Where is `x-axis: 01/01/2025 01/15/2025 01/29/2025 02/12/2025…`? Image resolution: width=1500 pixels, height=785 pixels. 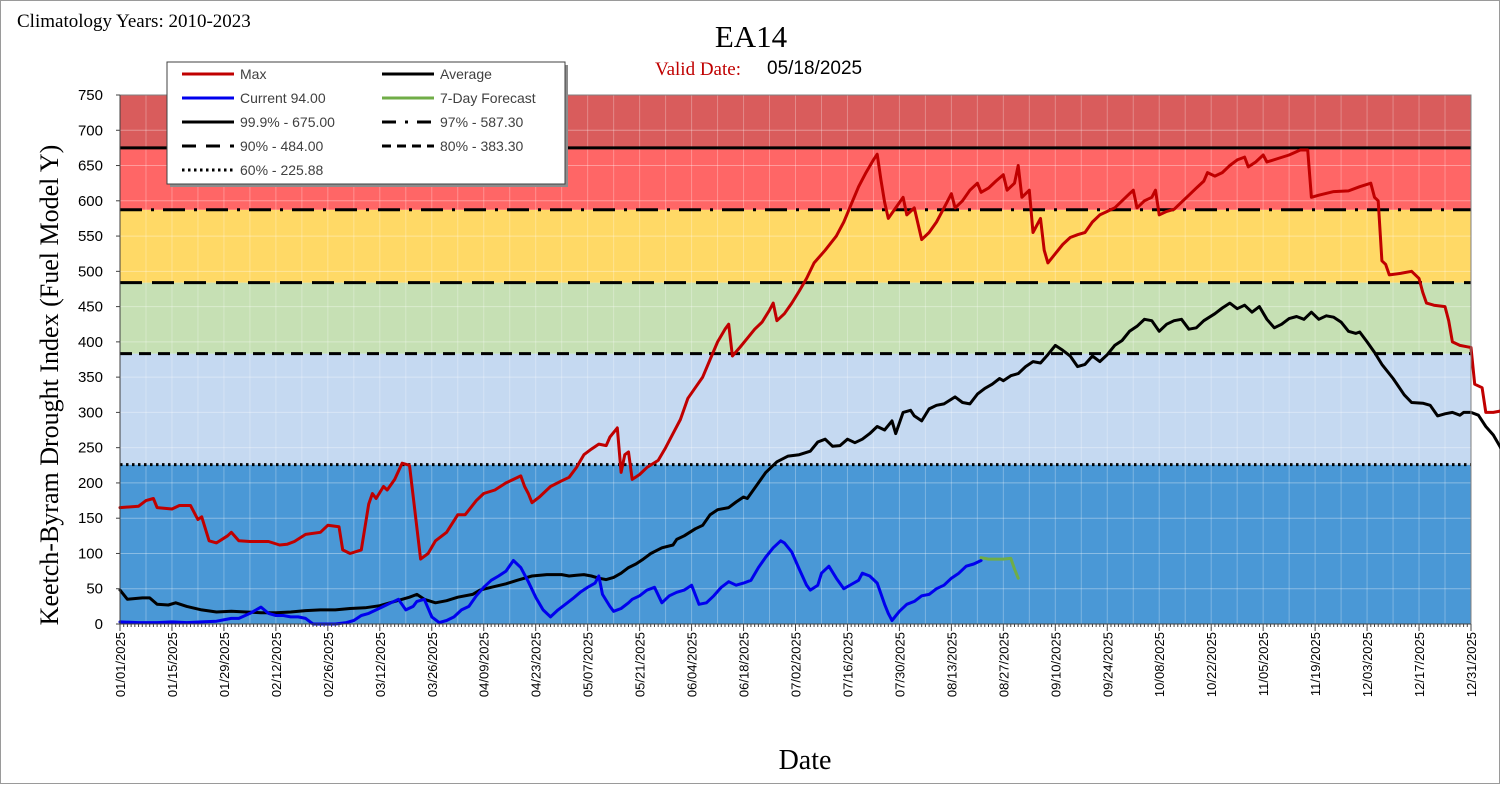
x-axis: 01/01/2025 01/15/2025 01/29/2025 02/12/2025… is located at coordinates (796, 660).